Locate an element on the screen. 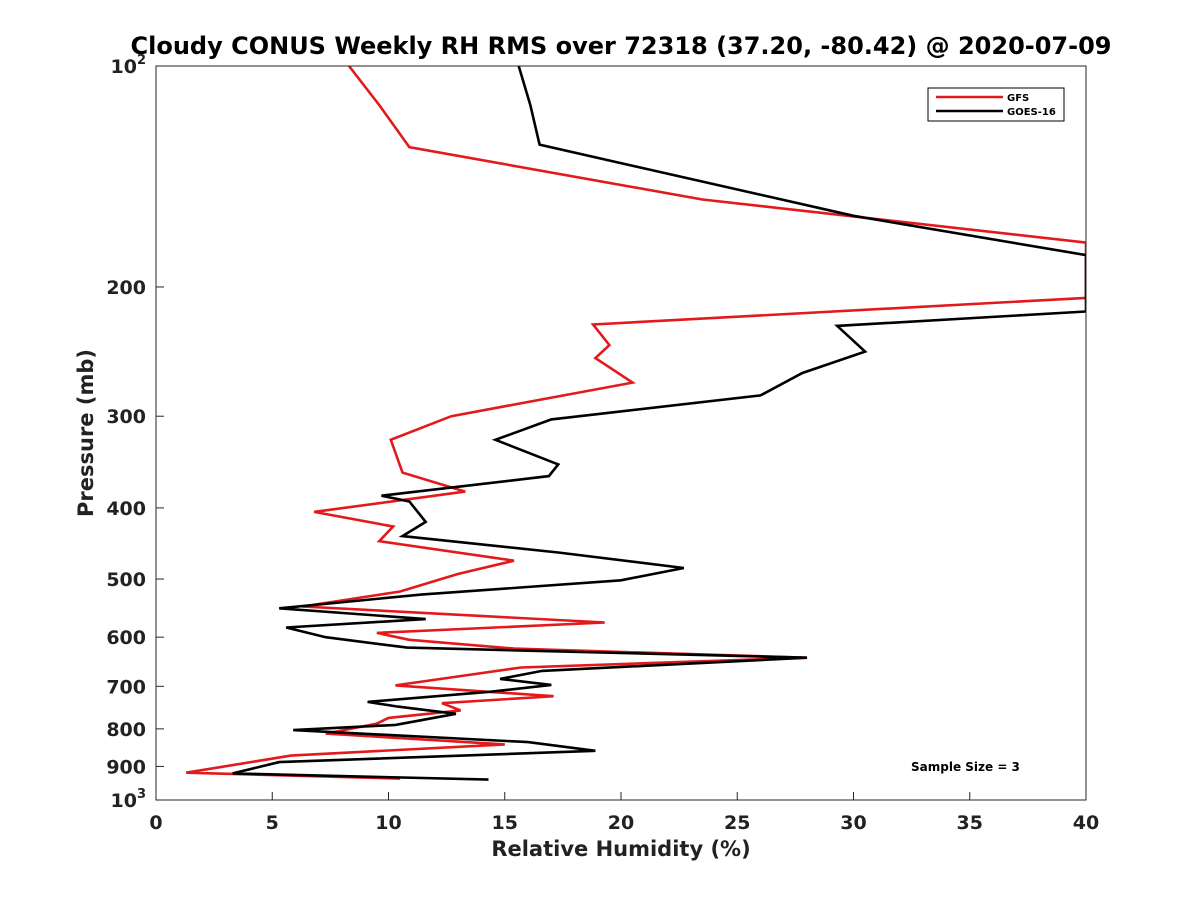 The height and width of the screenshot is (900, 1200). y-tick-label: 500 is located at coordinates (126, 580).